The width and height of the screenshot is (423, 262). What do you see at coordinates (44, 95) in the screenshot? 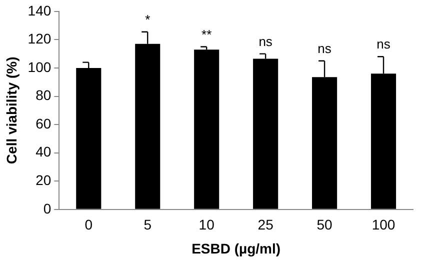
I see `y-tick-label: 80` at bounding box center [44, 95].